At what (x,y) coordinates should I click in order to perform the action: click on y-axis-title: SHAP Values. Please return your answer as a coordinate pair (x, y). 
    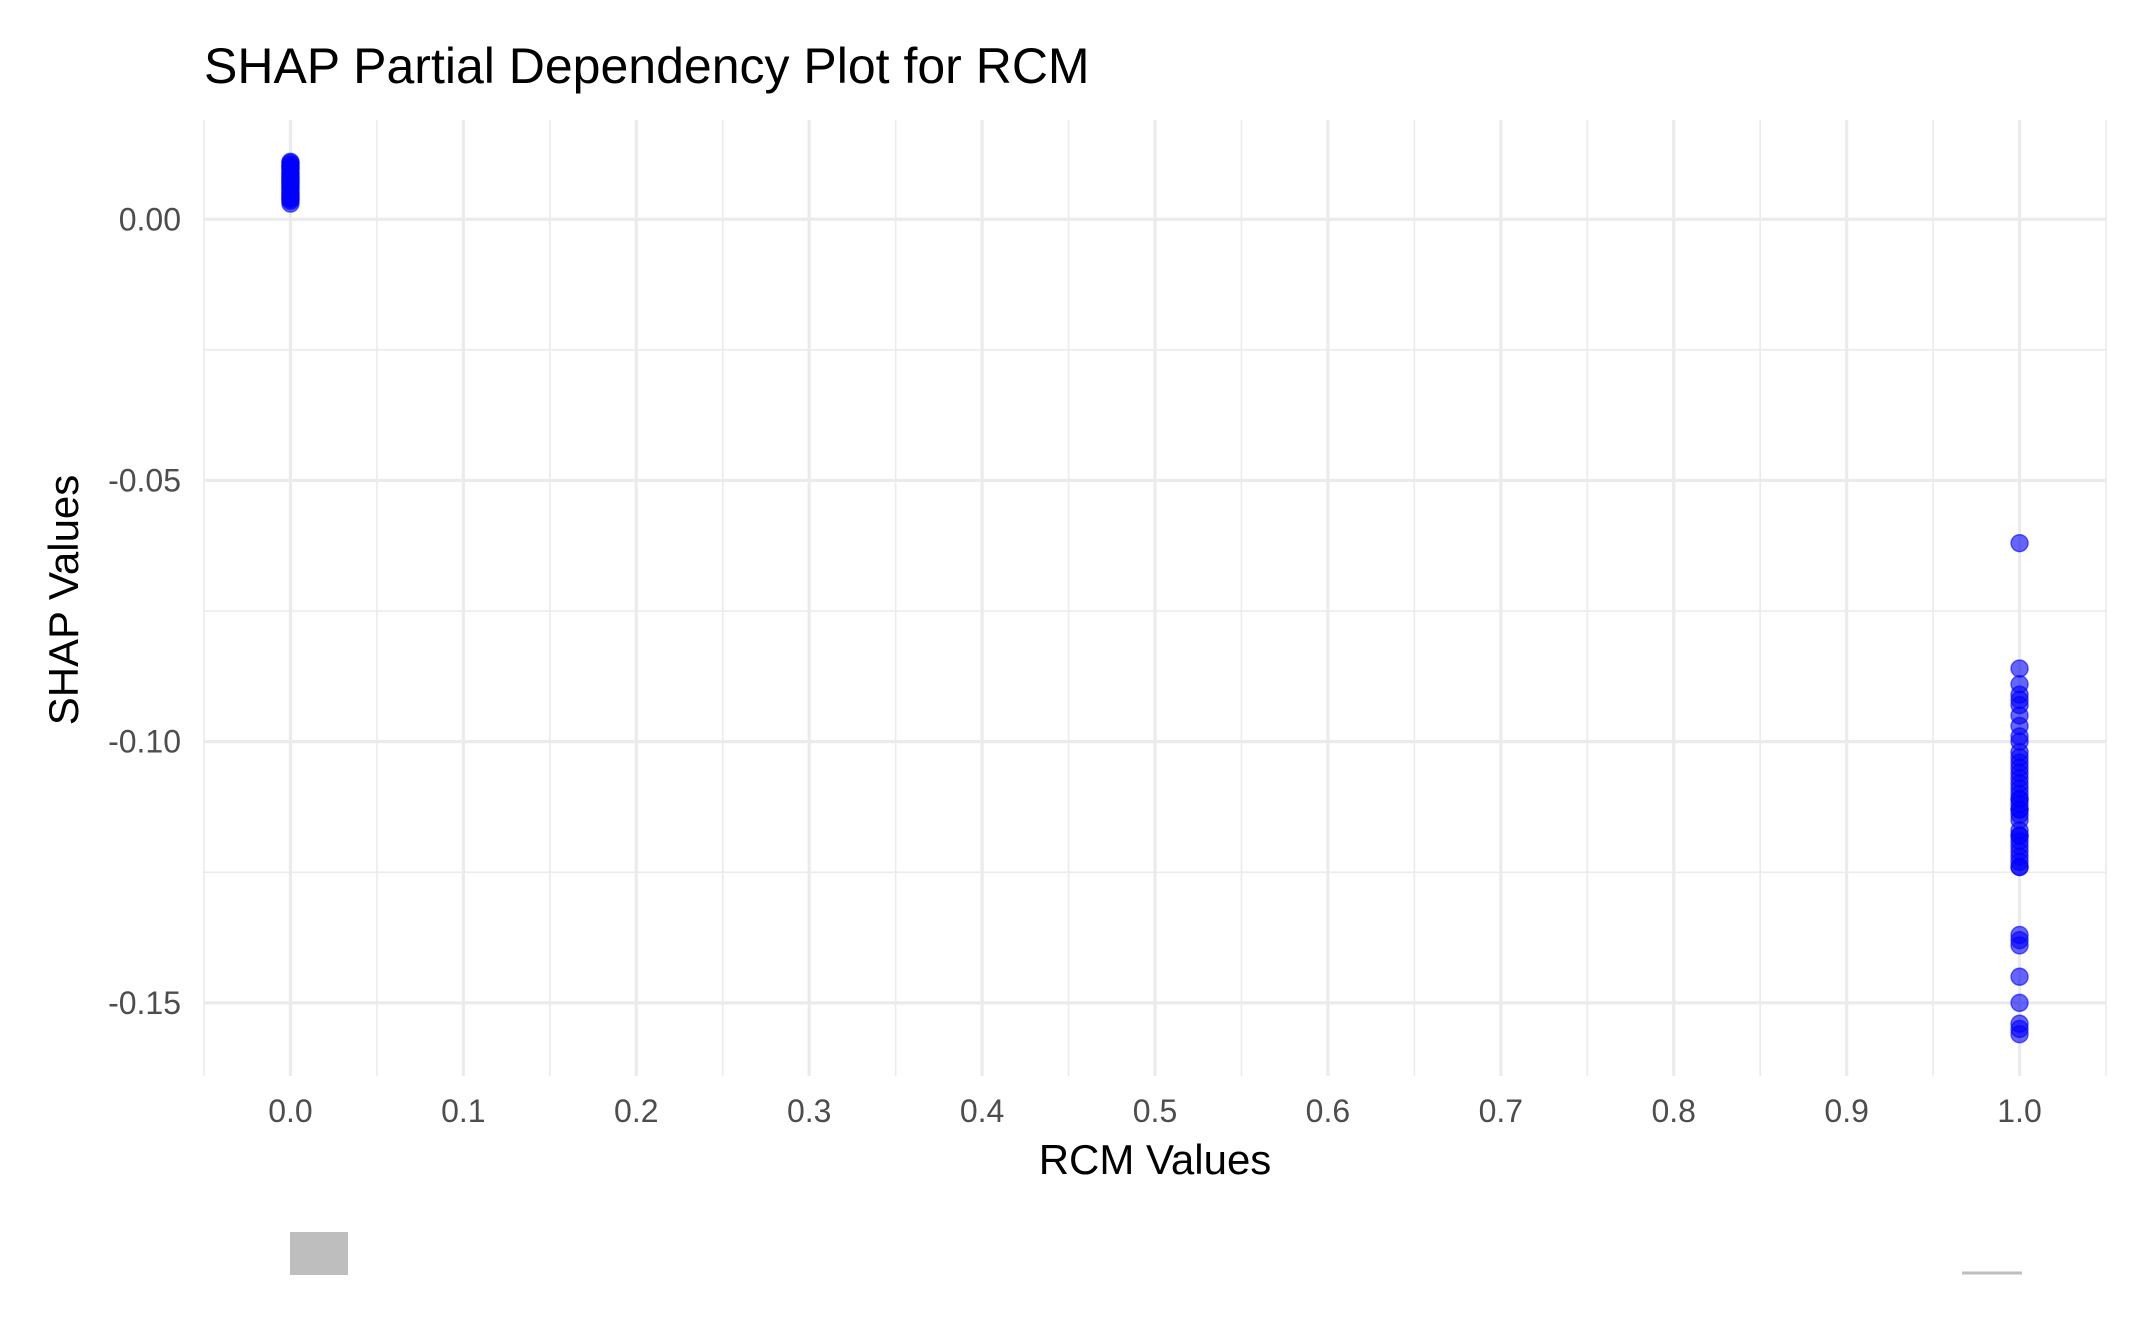
    Looking at the image, I should click on (63, 600).